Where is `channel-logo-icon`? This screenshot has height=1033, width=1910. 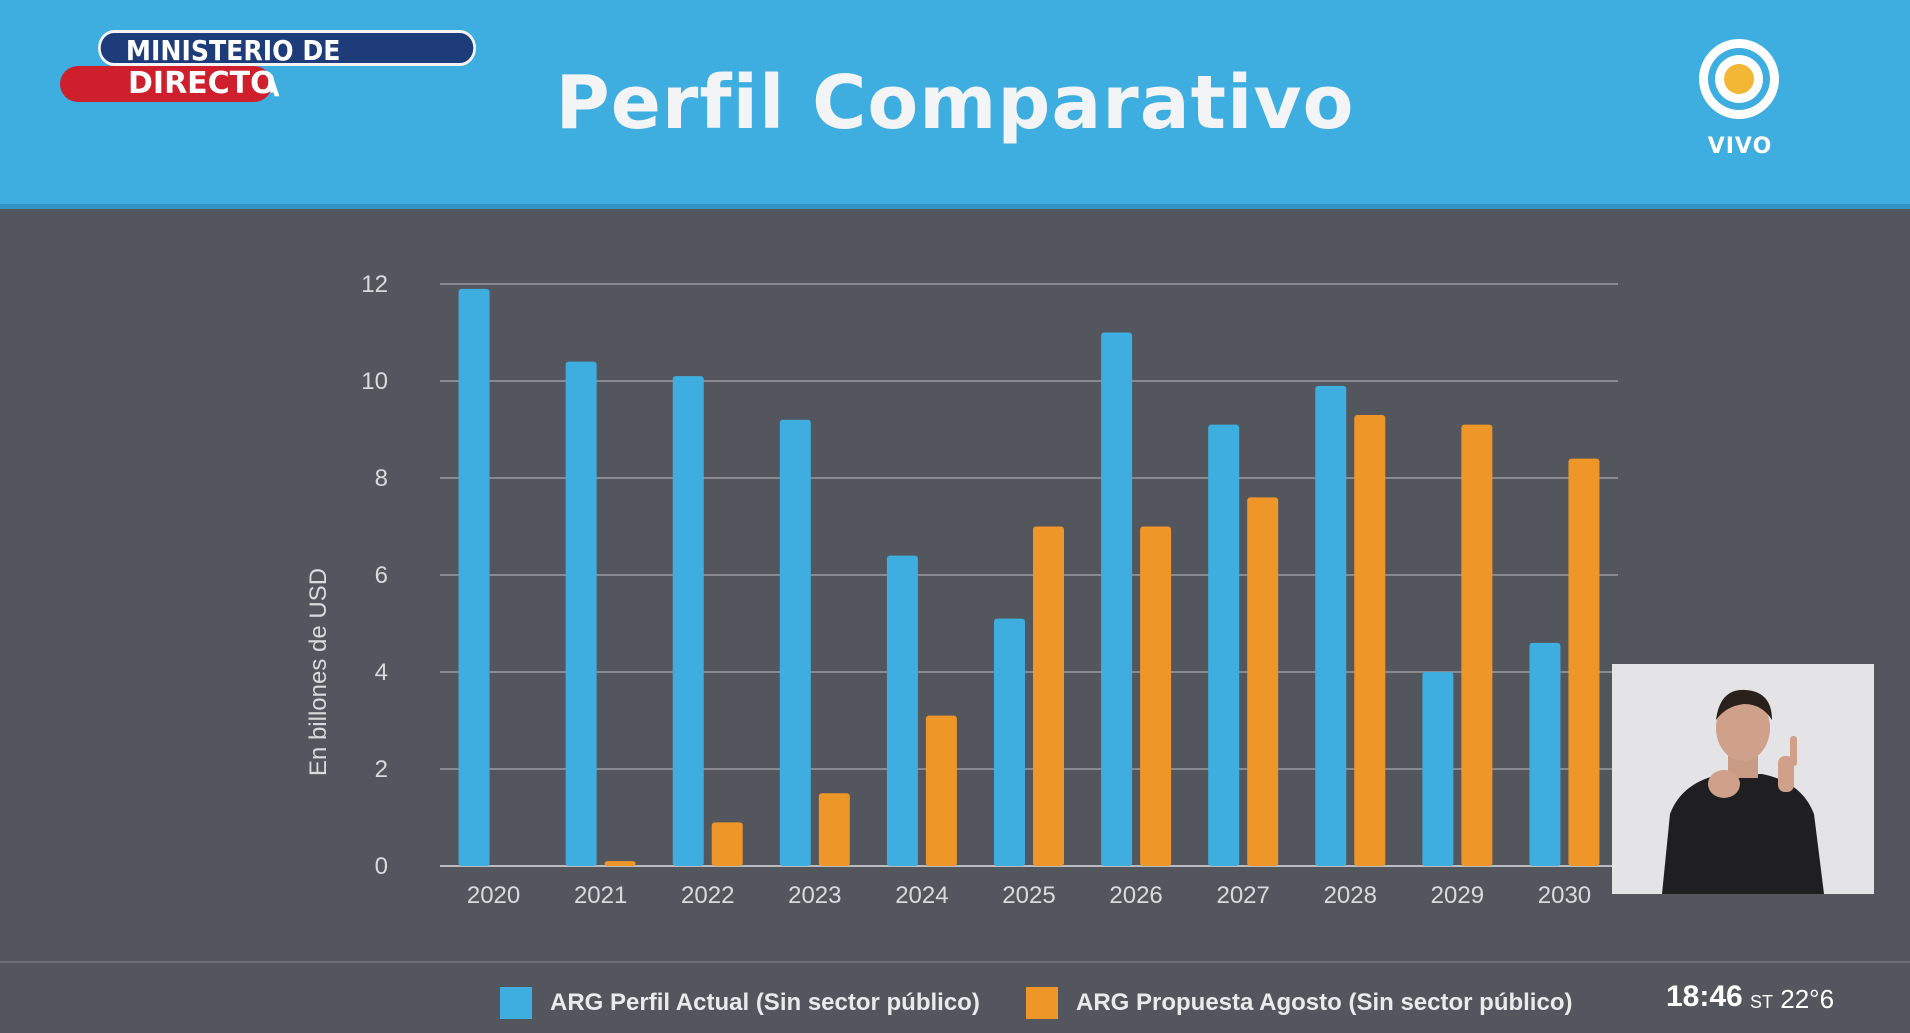
channel-logo-icon is located at coordinates (1739, 79).